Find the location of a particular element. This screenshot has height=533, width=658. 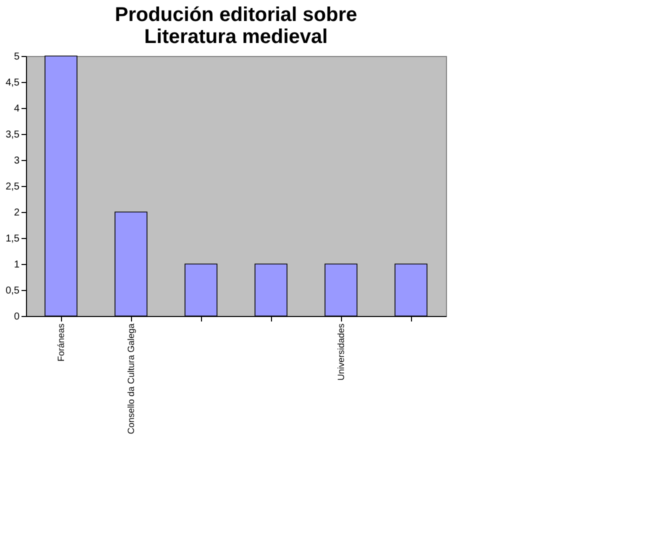

x-tick-label: Foráneas is located at coordinates (61, 342).